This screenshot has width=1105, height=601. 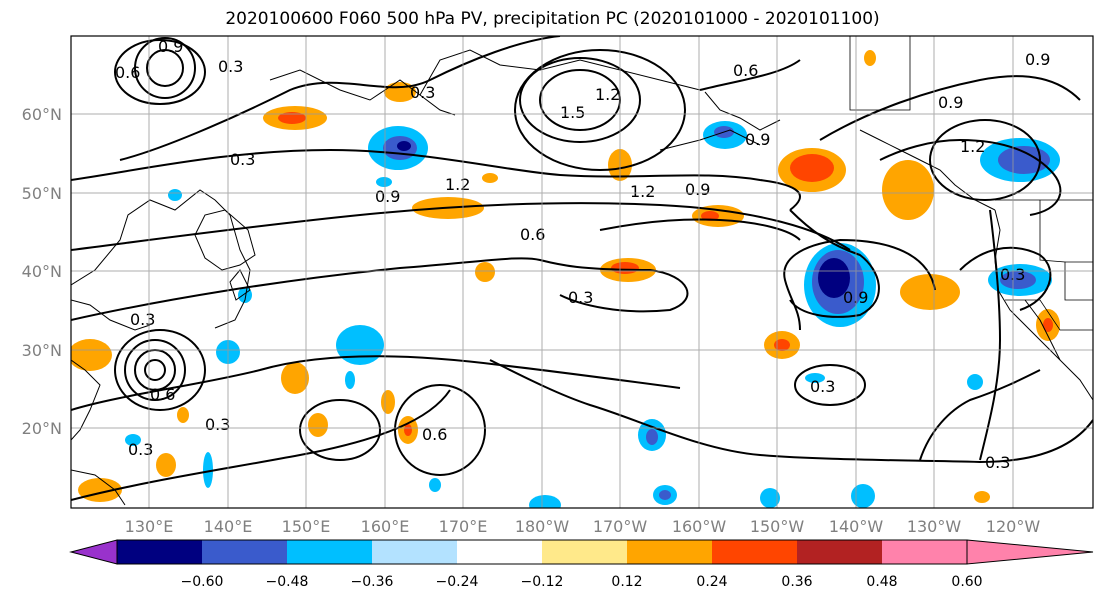 I want to click on lat-label: 50°N, so click(x=42, y=193).